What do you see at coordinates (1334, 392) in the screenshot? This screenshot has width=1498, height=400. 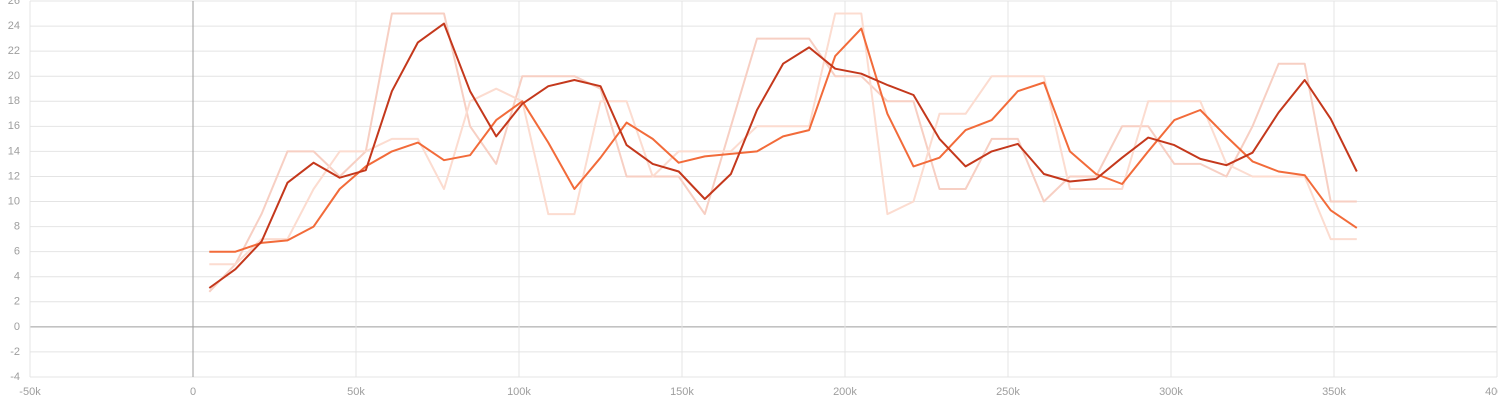 I see `x-tick-label: 350k` at bounding box center [1334, 392].